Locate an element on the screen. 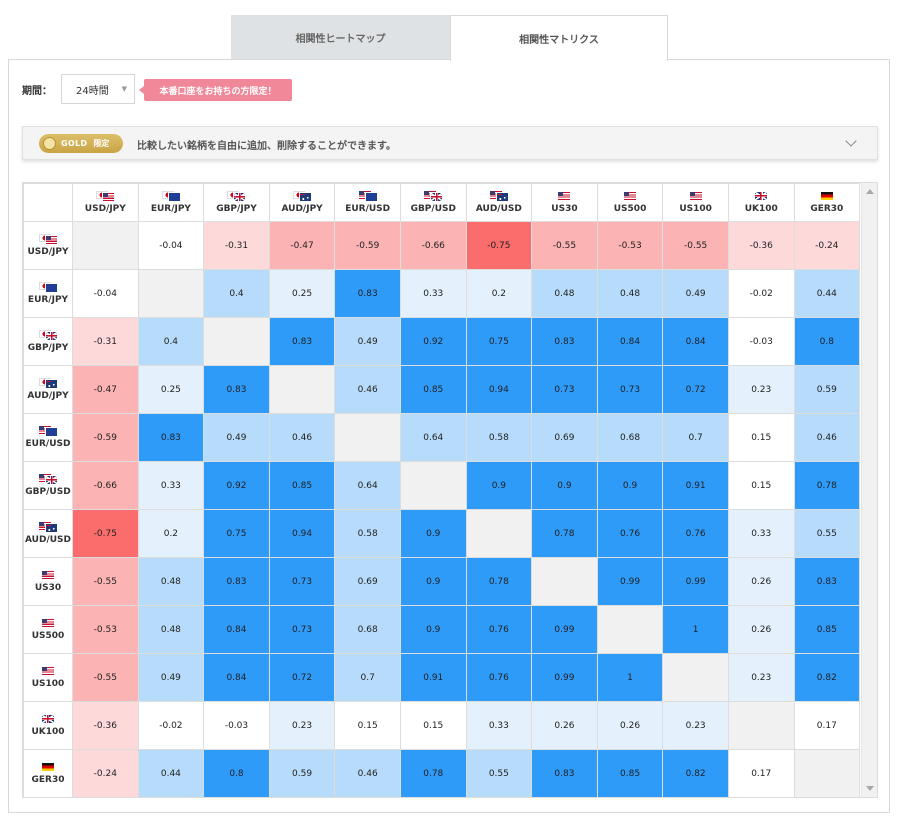 This screenshot has width=904, height=824. correlation-cell: 0.75 is located at coordinates (499, 341).